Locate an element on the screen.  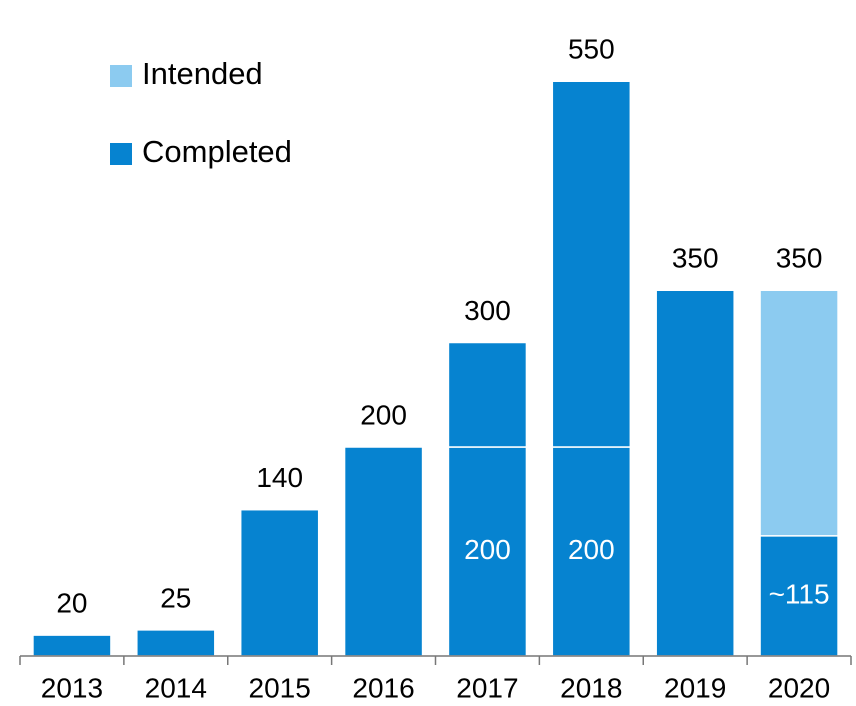
total-label: 25 is located at coordinates (175, 597).